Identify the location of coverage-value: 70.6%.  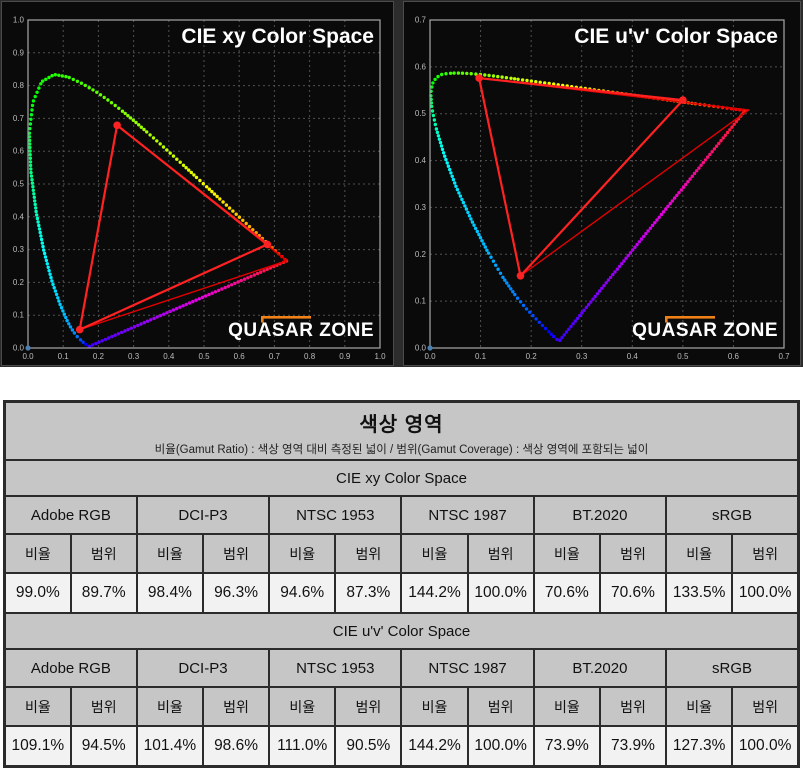
(633, 593).